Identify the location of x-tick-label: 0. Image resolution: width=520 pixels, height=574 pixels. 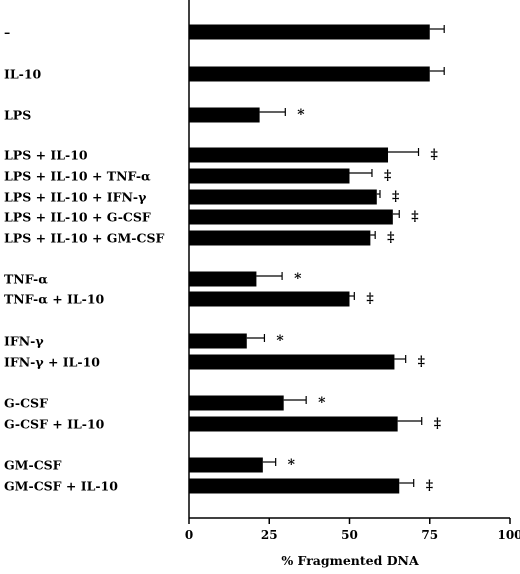
(189, 535).